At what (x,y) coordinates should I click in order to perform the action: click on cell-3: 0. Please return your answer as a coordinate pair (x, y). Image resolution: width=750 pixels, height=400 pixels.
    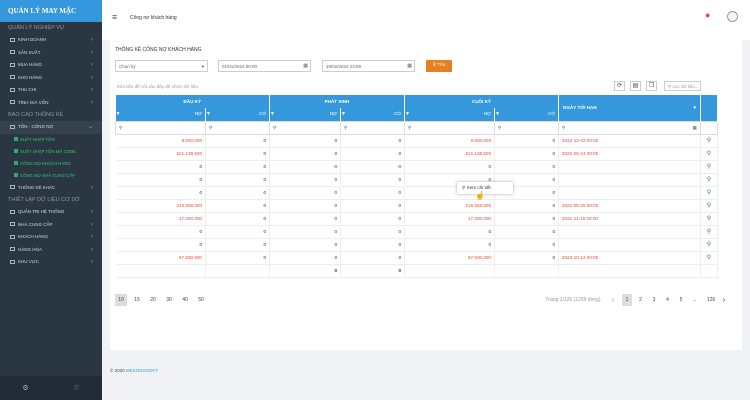
    Looking at the image, I should click on (372, 206).